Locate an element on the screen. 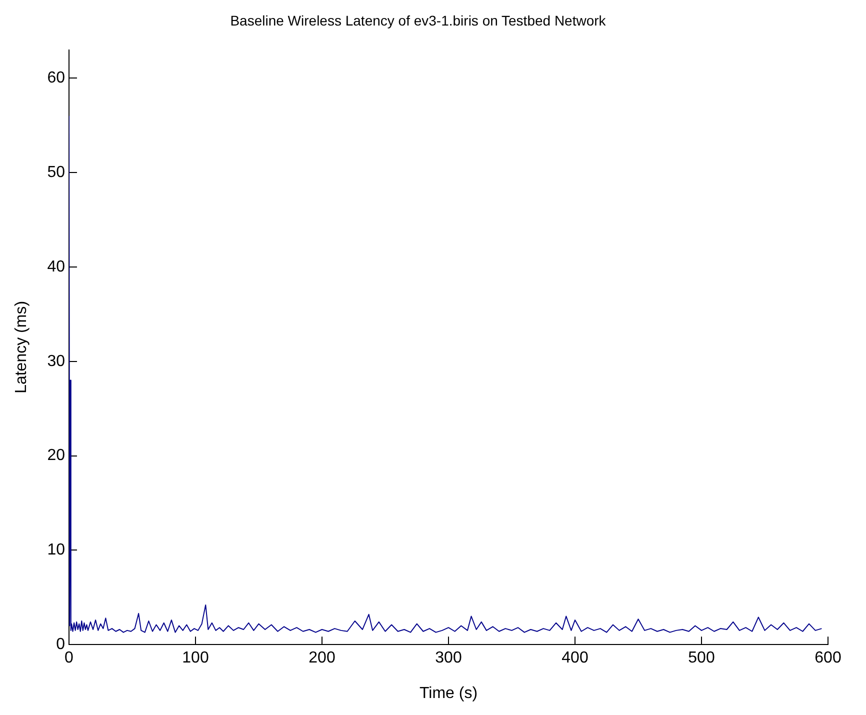 The height and width of the screenshot is (715, 866). y-tick-label: 50 is located at coordinates (56, 172).